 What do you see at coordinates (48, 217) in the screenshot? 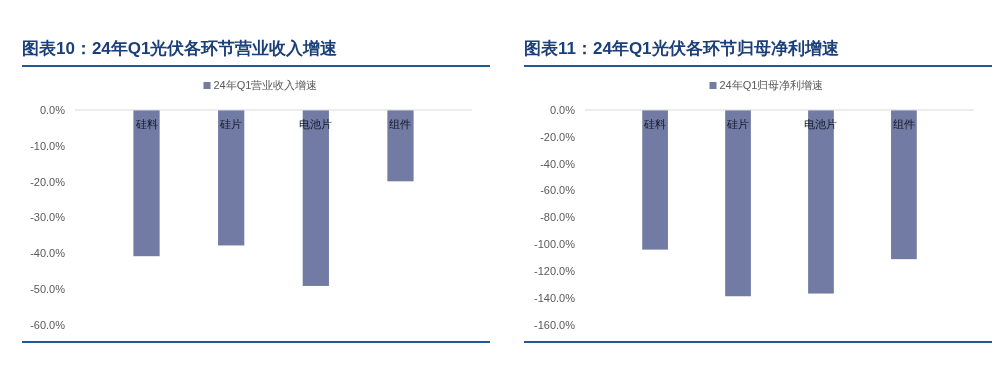
I see `y-tick-label: -30.0%` at bounding box center [48, 217].